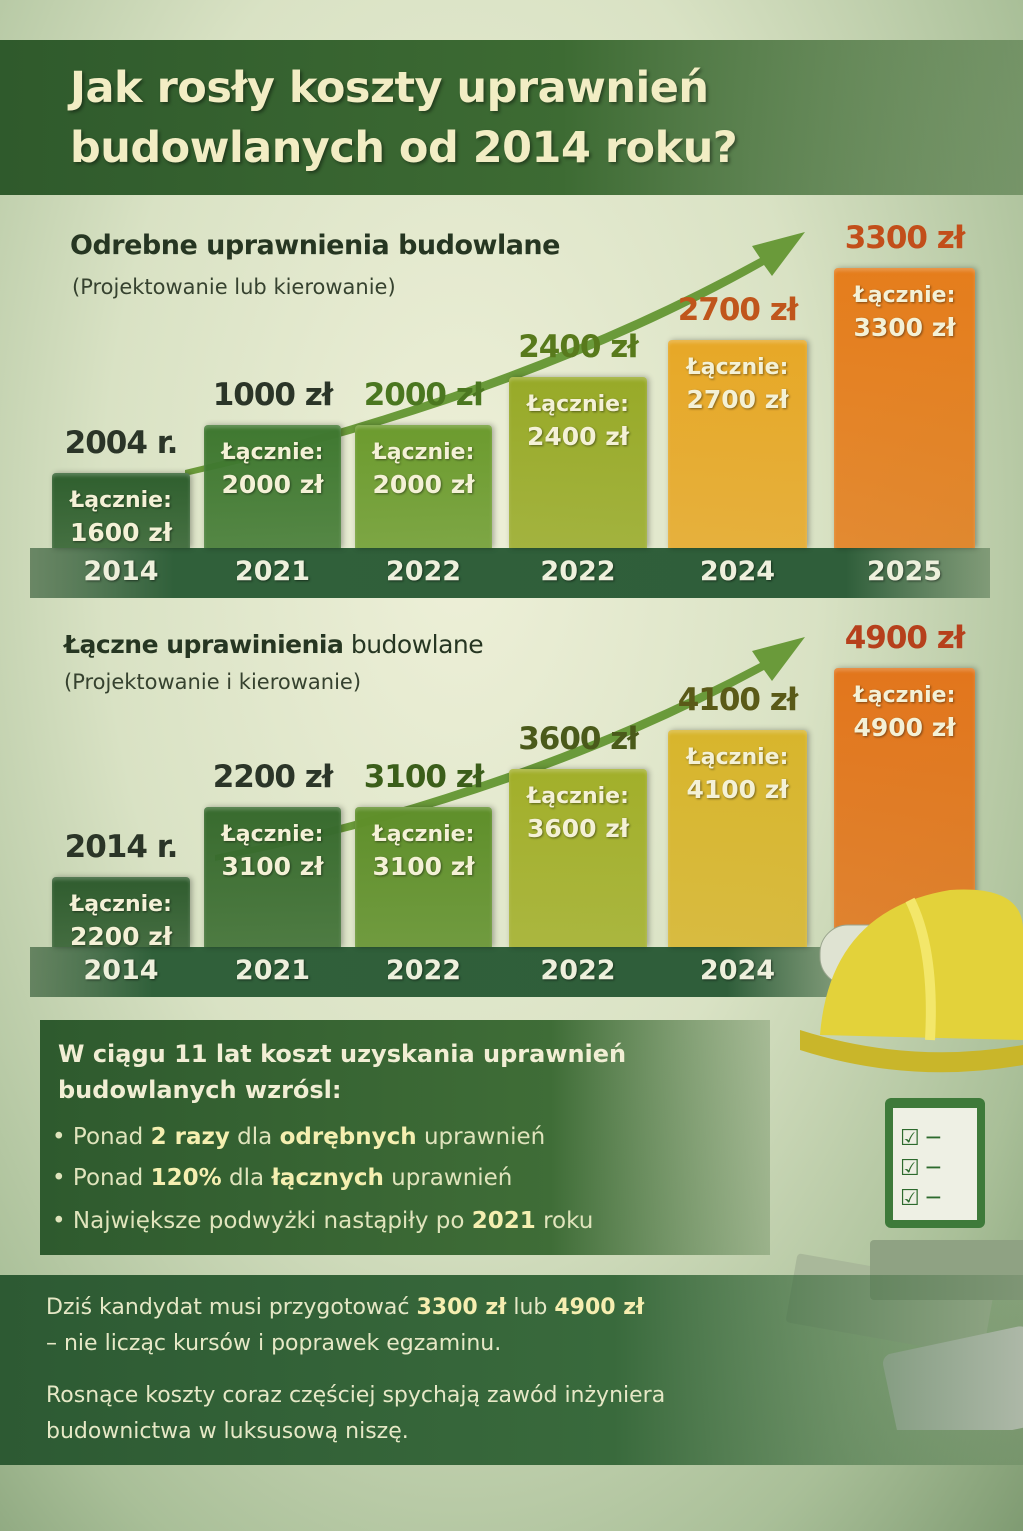  What do you see at coordinates (213, 682) in the screenshot?
I see `chart2-subtitle: (Projektowanie i kierowanie)` at bounding box center [213, 682].